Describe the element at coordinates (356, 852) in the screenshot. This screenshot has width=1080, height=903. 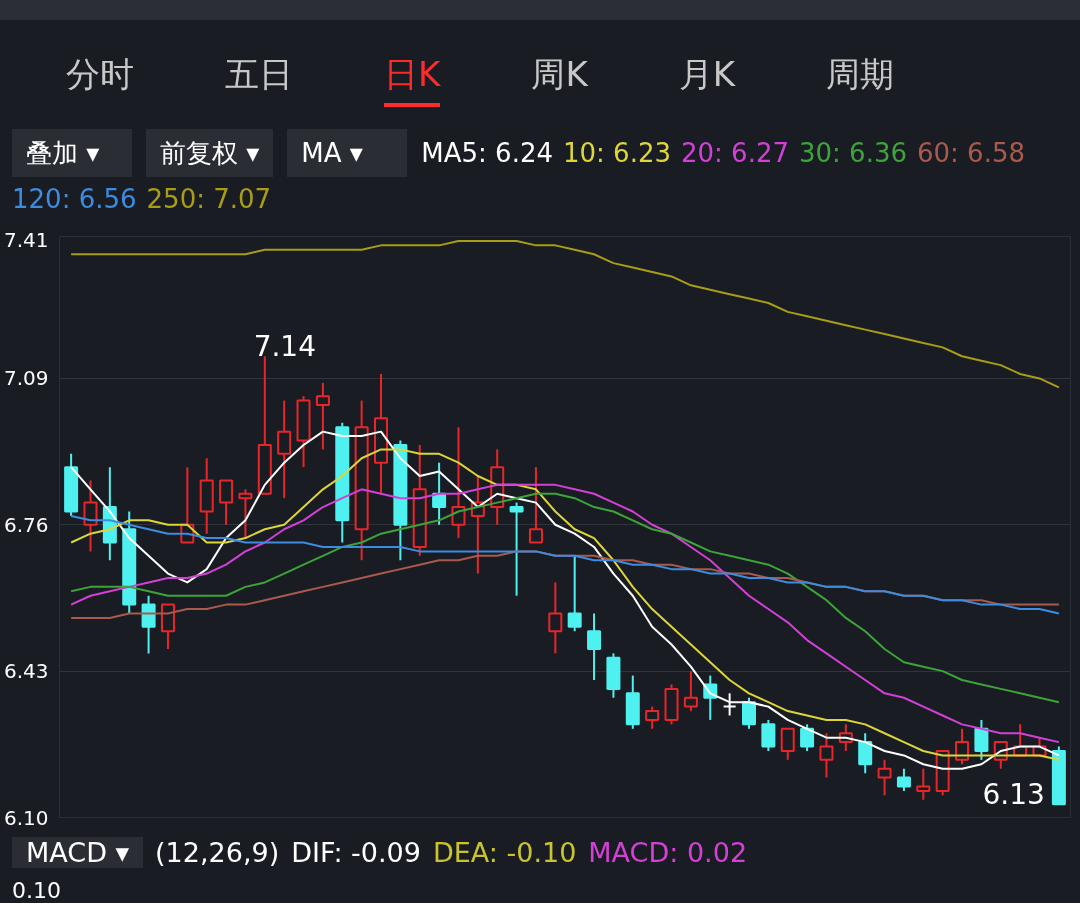
I see `text: DIF: -0.09` at that location.